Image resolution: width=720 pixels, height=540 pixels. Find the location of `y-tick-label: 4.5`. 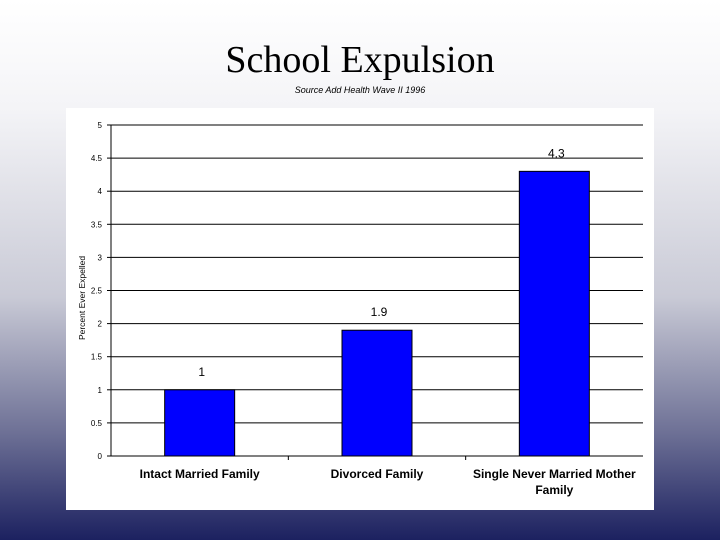

y-tick-label: 4.5 is located at coordinates (97, 158).